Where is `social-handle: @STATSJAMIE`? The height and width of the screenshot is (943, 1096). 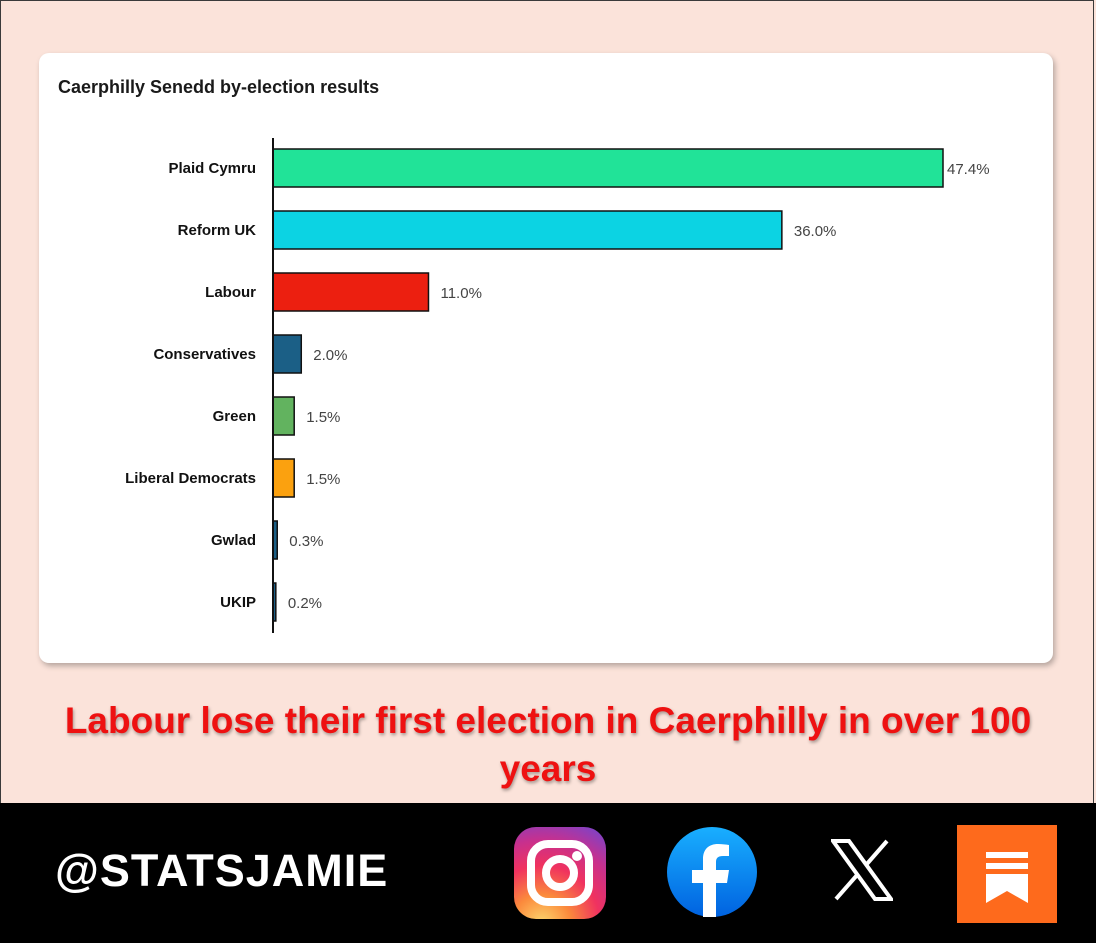 social-handle: @STATSJAMIE is located at coordinates (222, 870).